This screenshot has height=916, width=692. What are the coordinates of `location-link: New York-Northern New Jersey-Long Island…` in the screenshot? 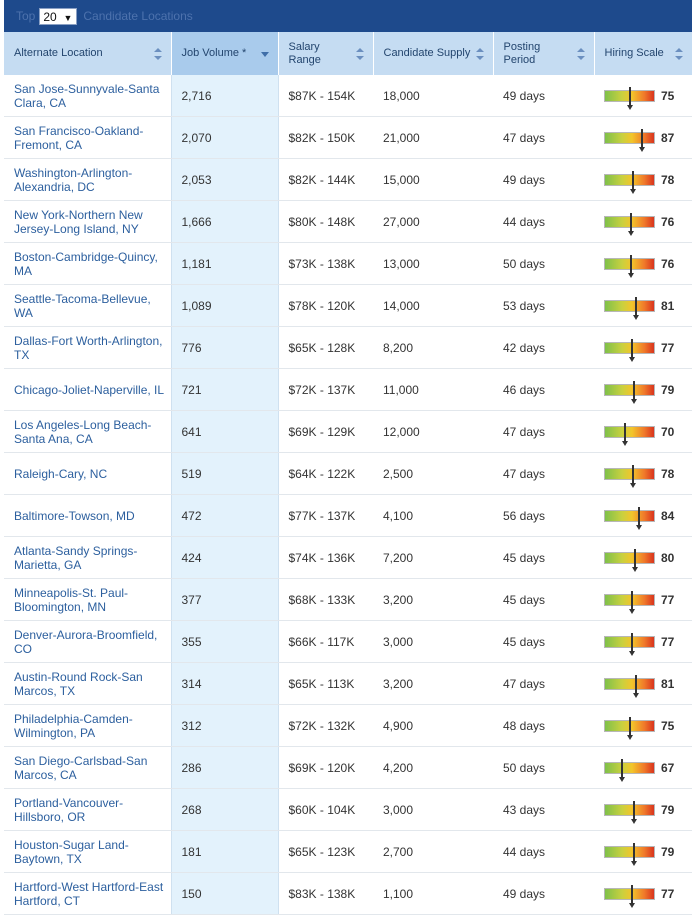 It's located at (87, 221).